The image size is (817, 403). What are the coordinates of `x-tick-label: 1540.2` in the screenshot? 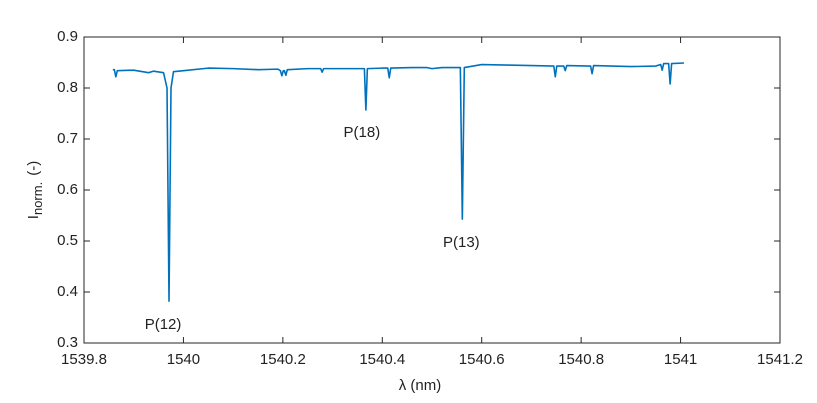 It's located at (283, 359).